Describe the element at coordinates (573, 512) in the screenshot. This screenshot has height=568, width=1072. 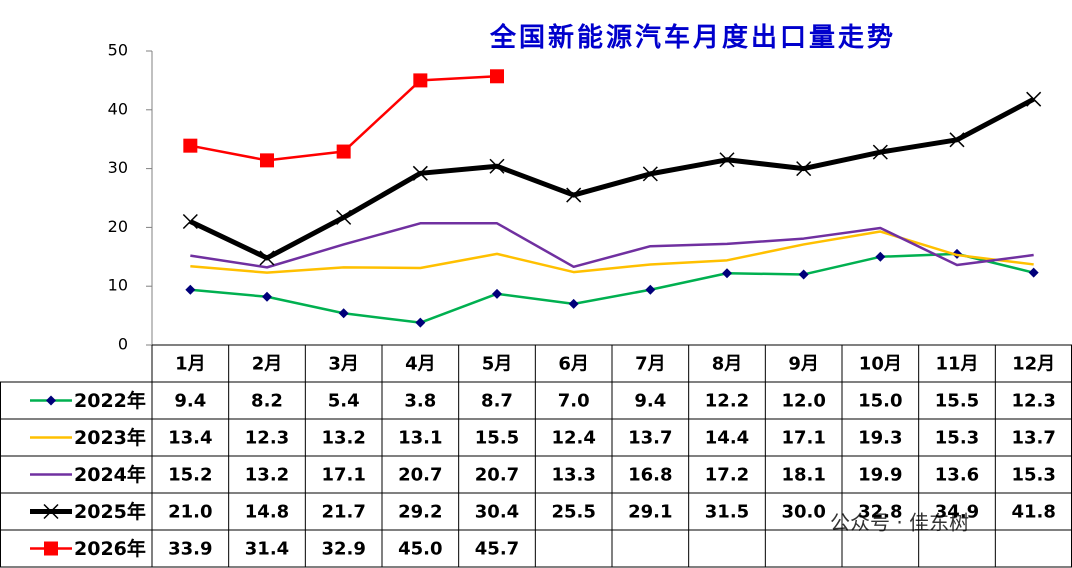
I see `table-value: 25.5` at that location.